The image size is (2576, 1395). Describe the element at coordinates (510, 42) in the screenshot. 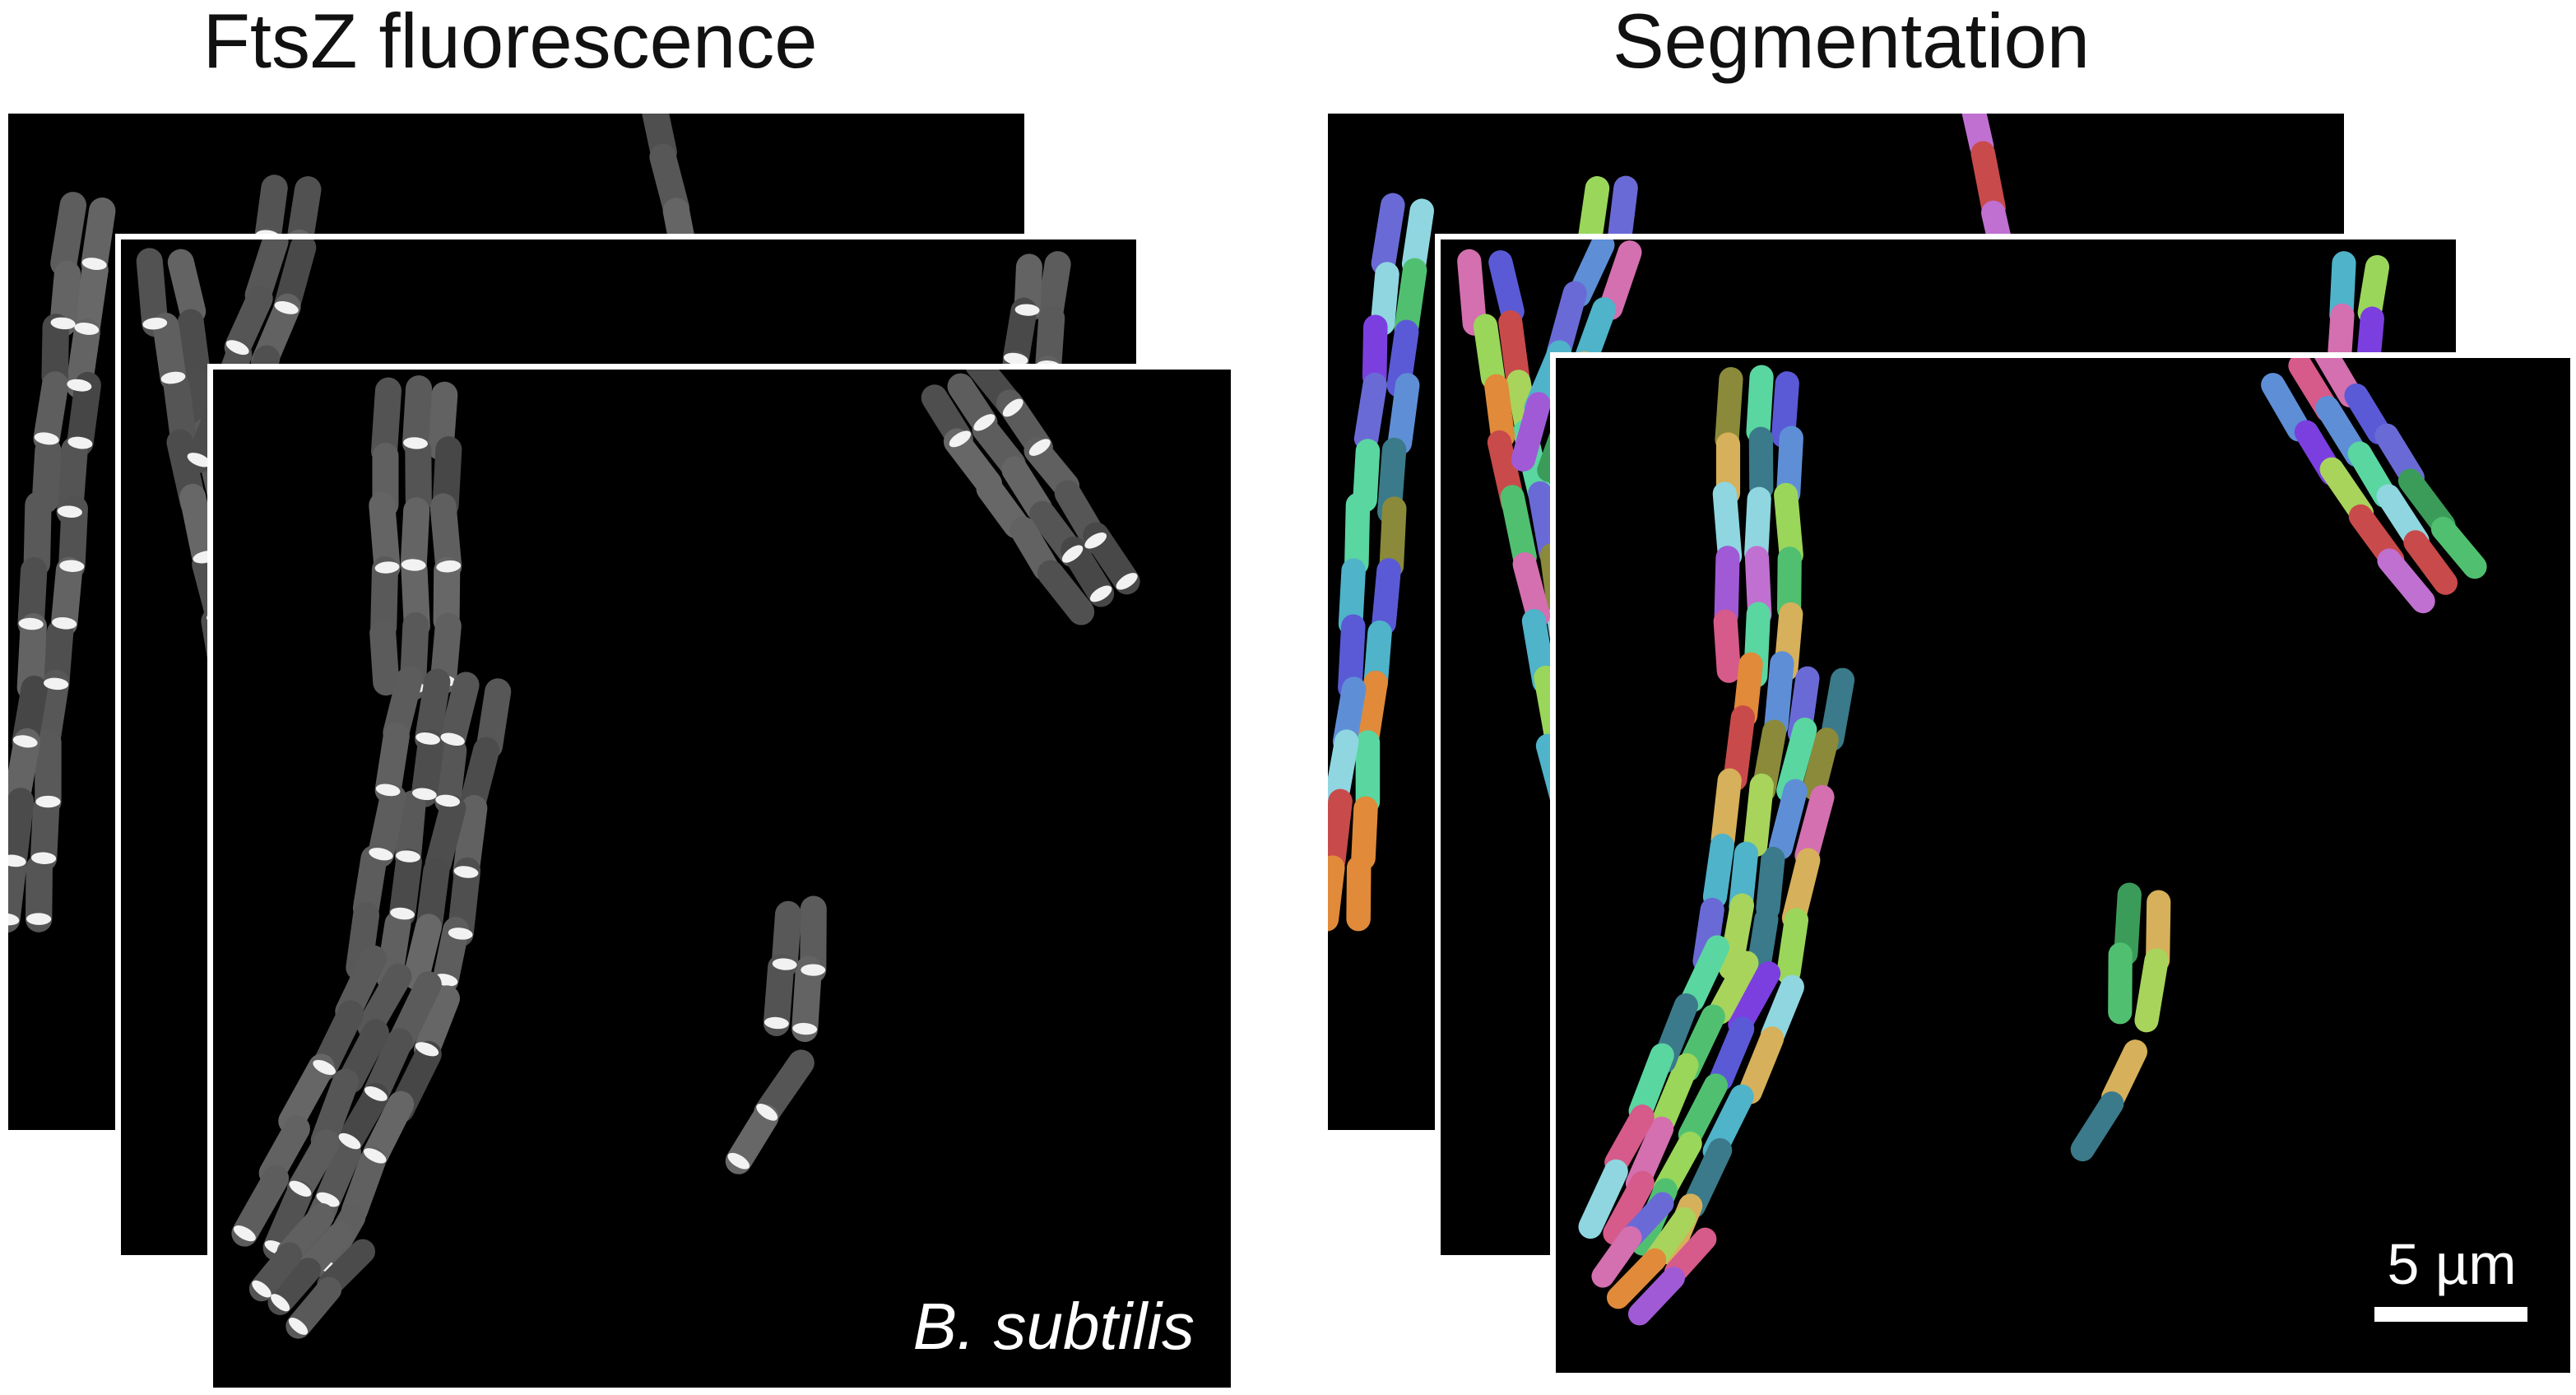

I see `fluorescence-panel-title: FtsZ fluorescence` at that location.